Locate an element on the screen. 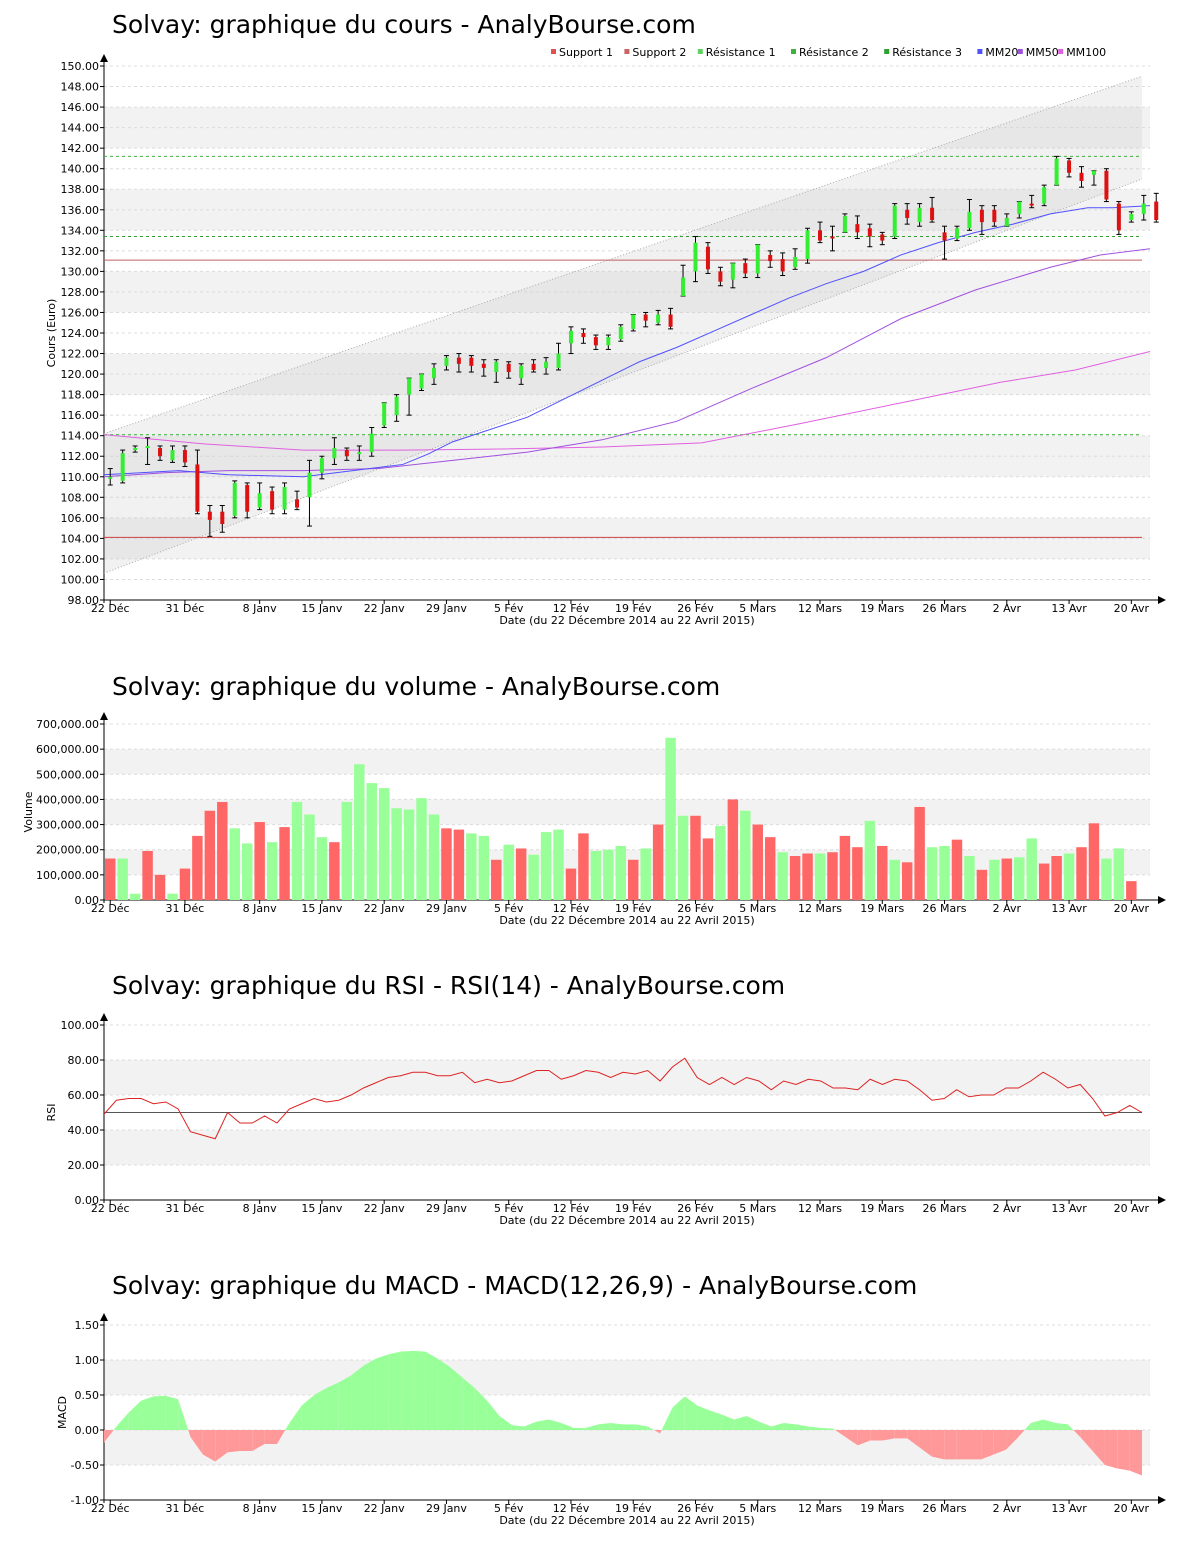 This screenshot has height=1550, width=1200. y-tick-label: 110.00 is located at coordinates (80, 477).